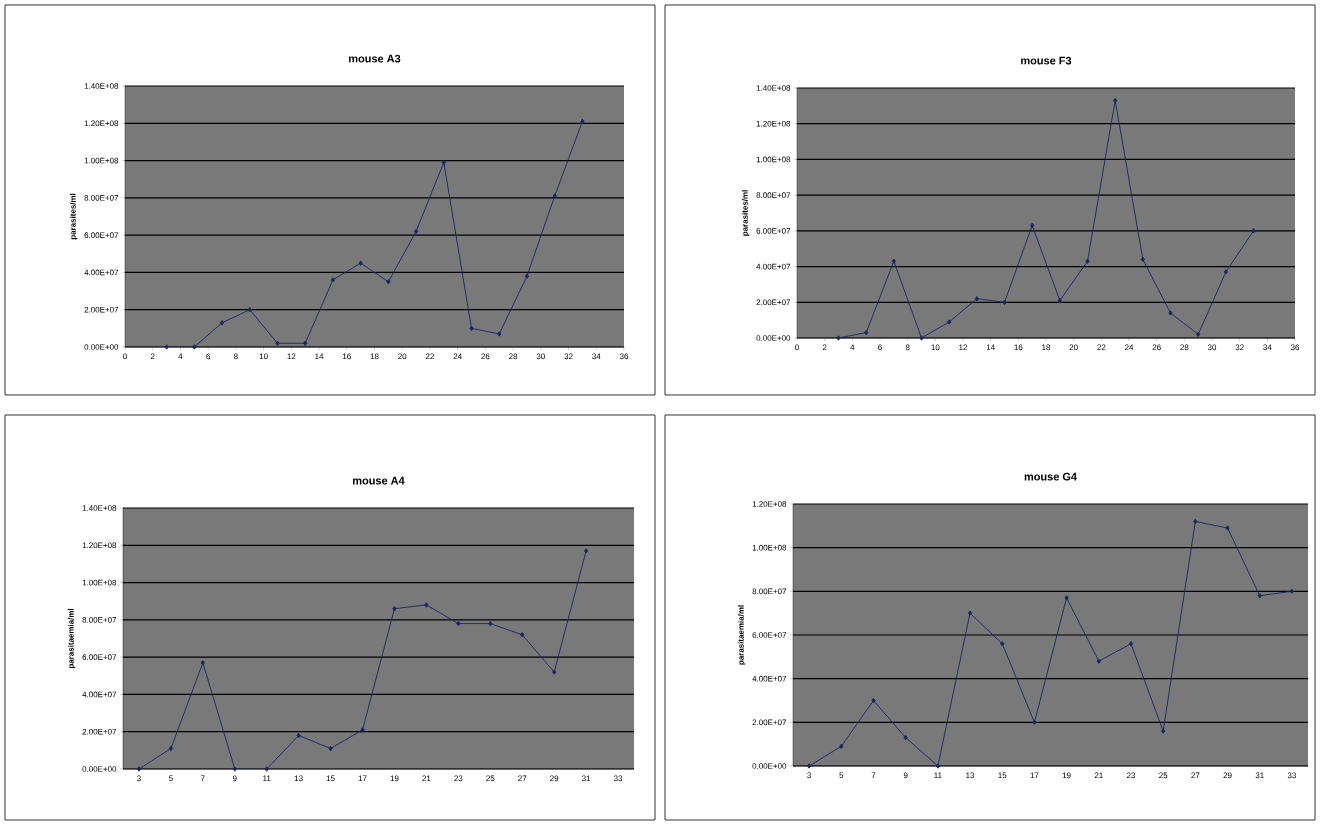 Image resolution: width=1322 pixels, height=826 pixels. Describe the element at coordinates (1046, 60) in the screenshot. I see `chart-title: mouse F3` at that location.